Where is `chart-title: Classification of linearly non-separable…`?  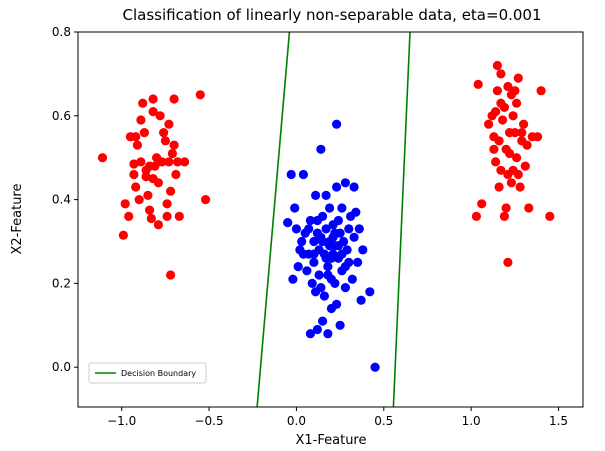
chart-title: Classification of linearly non-separable… is located at coordinates (331, 15).